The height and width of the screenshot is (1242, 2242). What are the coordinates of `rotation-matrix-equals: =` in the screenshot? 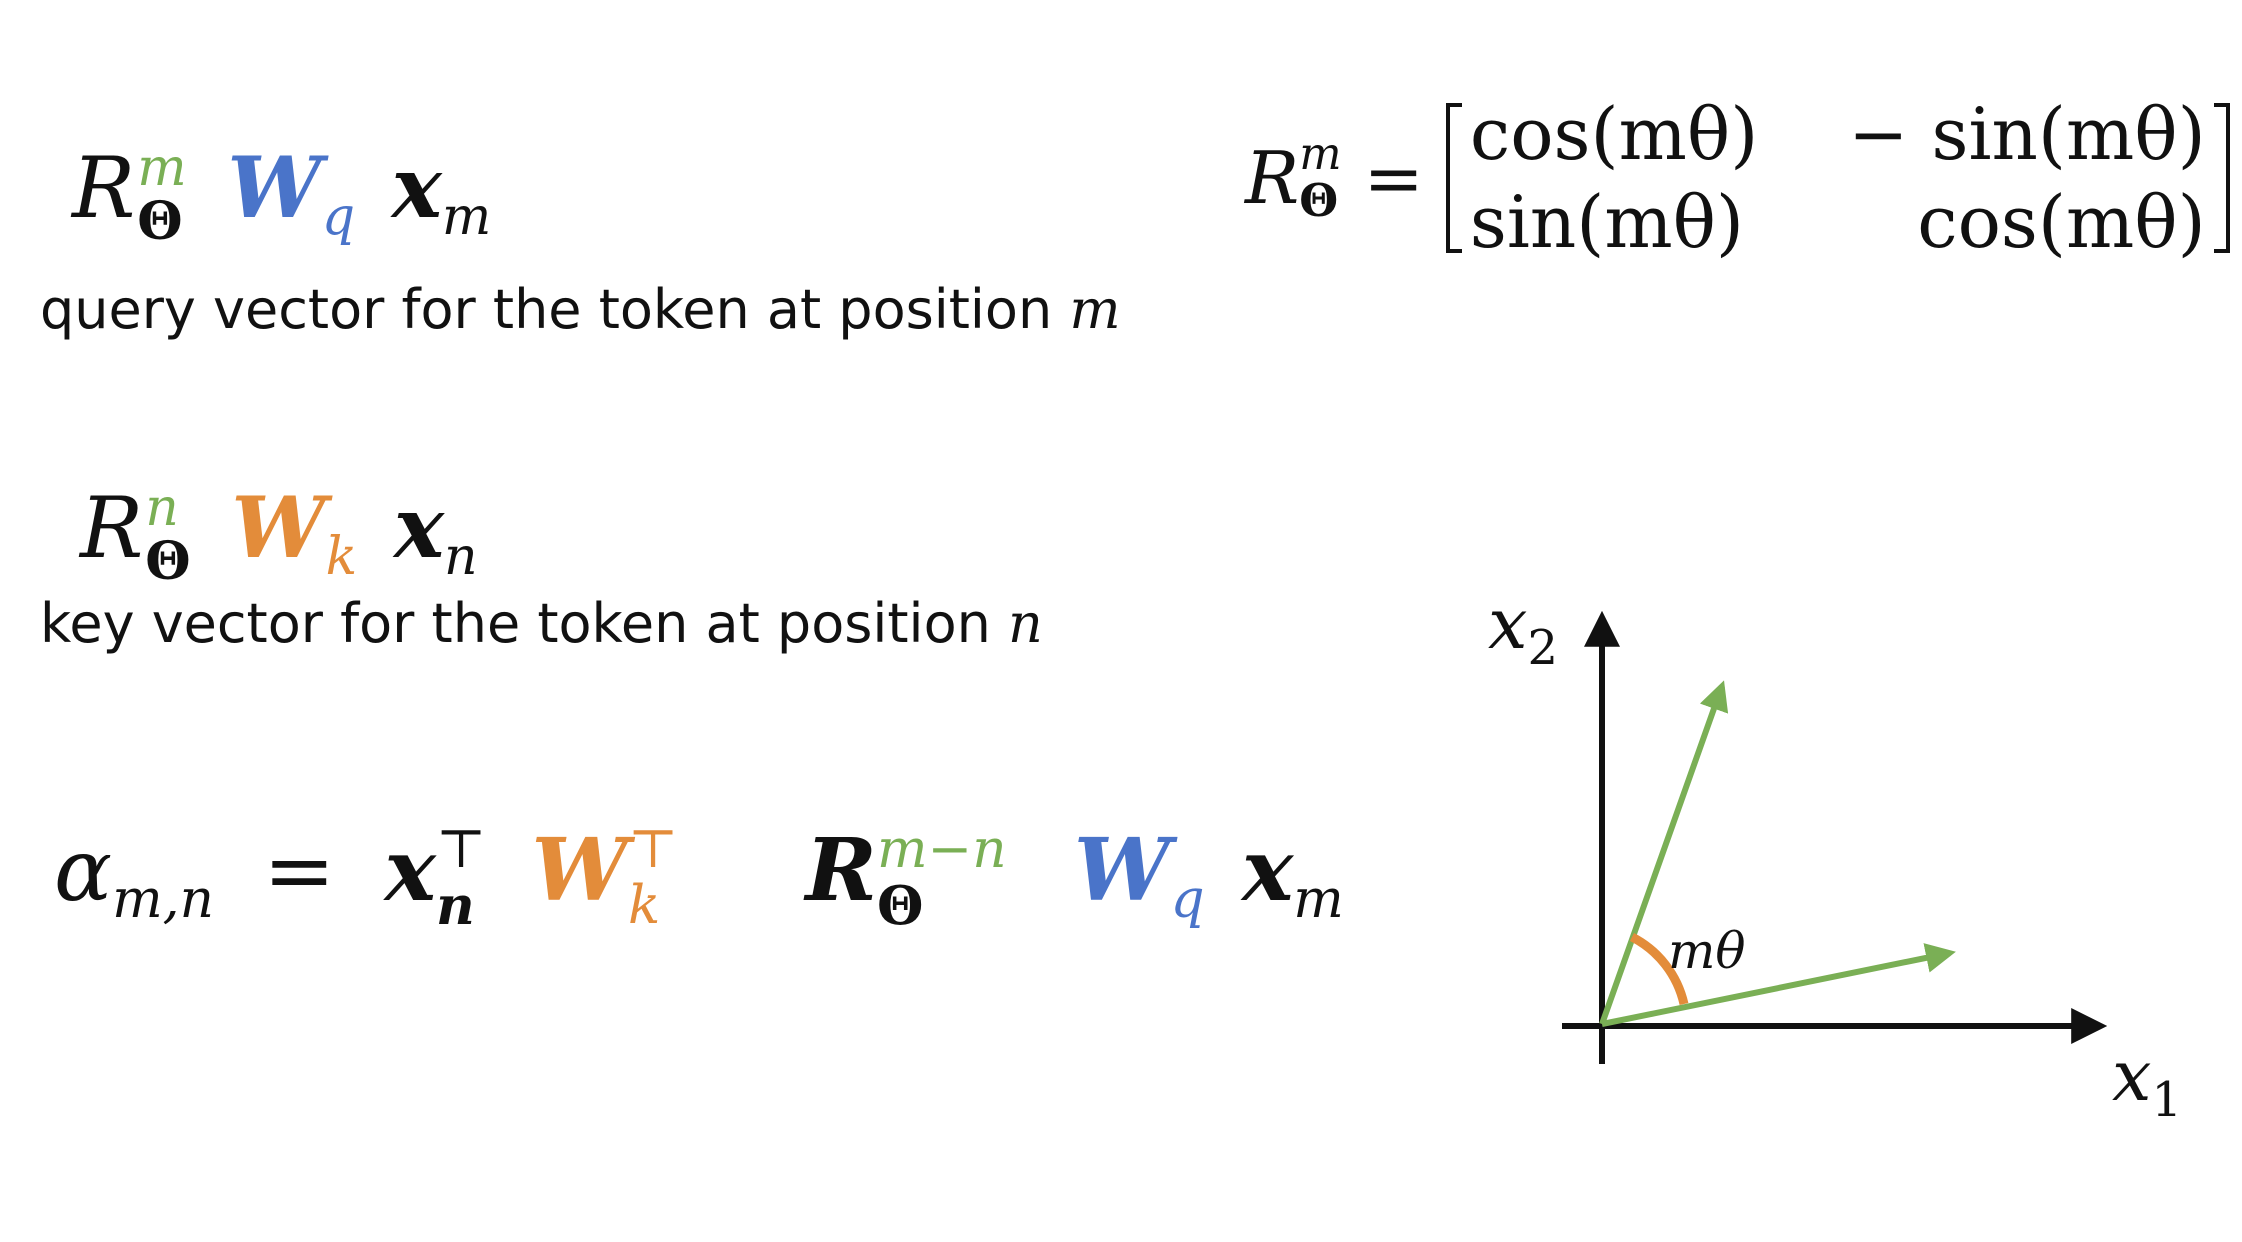 It's located at (1393, 178).